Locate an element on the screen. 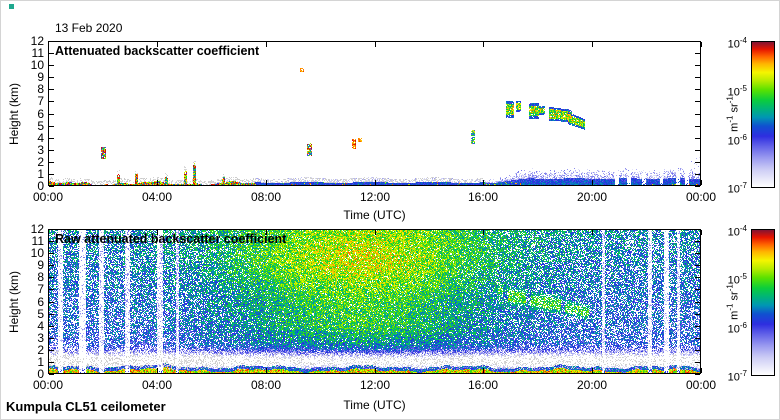 The width and height of the screenshot is (780, 420). colorbar is located at coordinates (763, 114).